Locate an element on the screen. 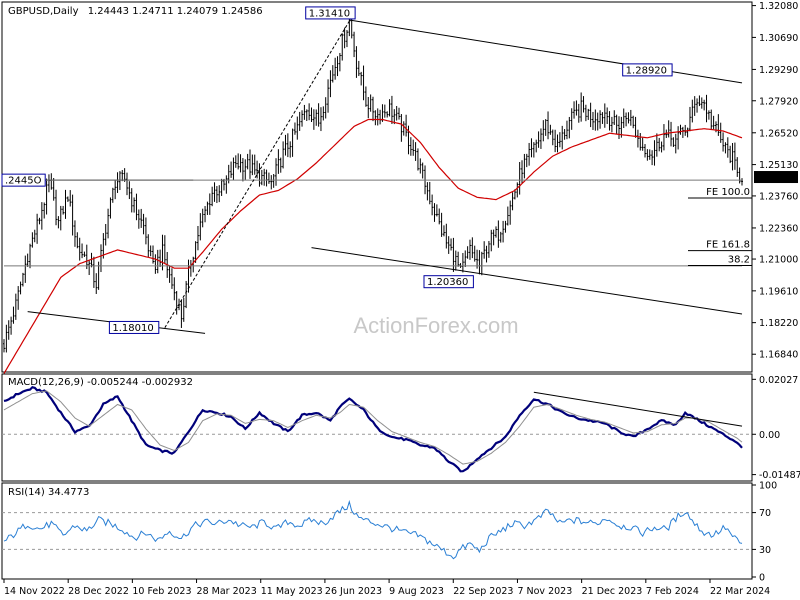 The width and height of the screenshot is (800, 600). watermark: ActionForex.com is located at coordinates (435, 325).